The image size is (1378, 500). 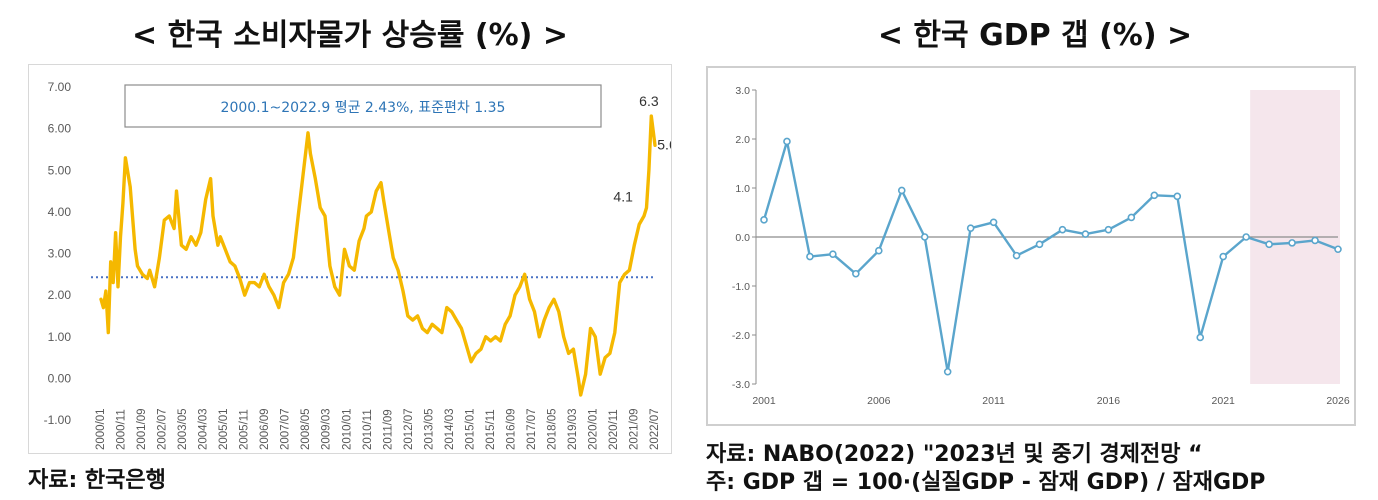 What do you see at coordinates (388, 429) in the screenshot?
I see `x-tick-label: 2011/09` at bounding box center [388, 429].